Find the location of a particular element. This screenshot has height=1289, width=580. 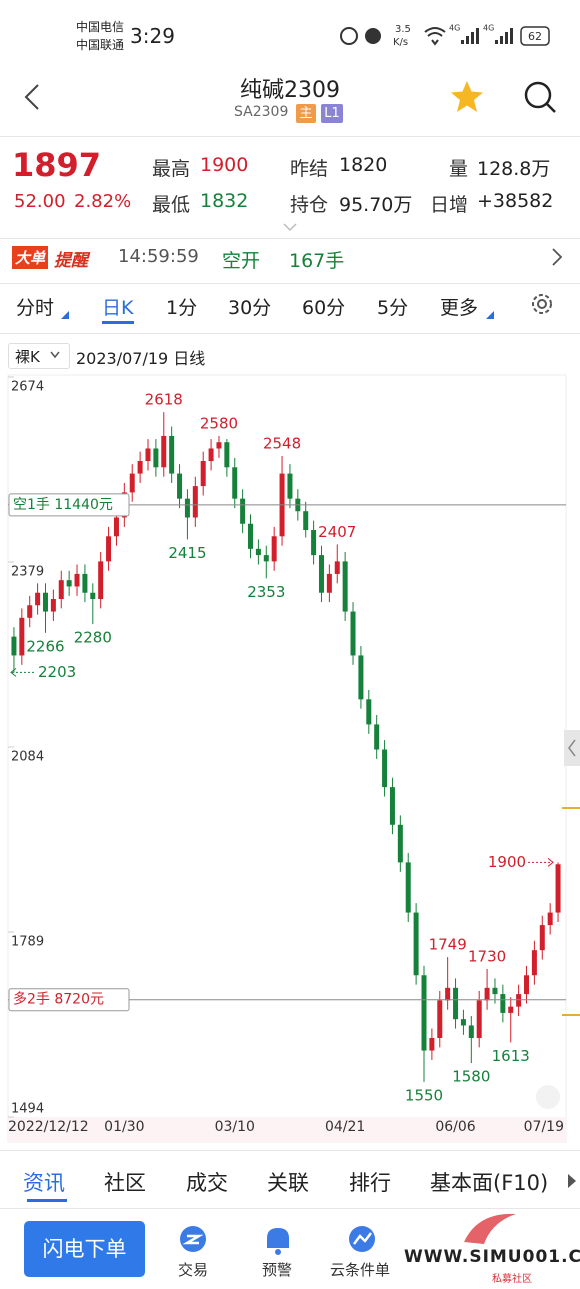

carrier: 中国电信 is located at coordinates (100, 27).